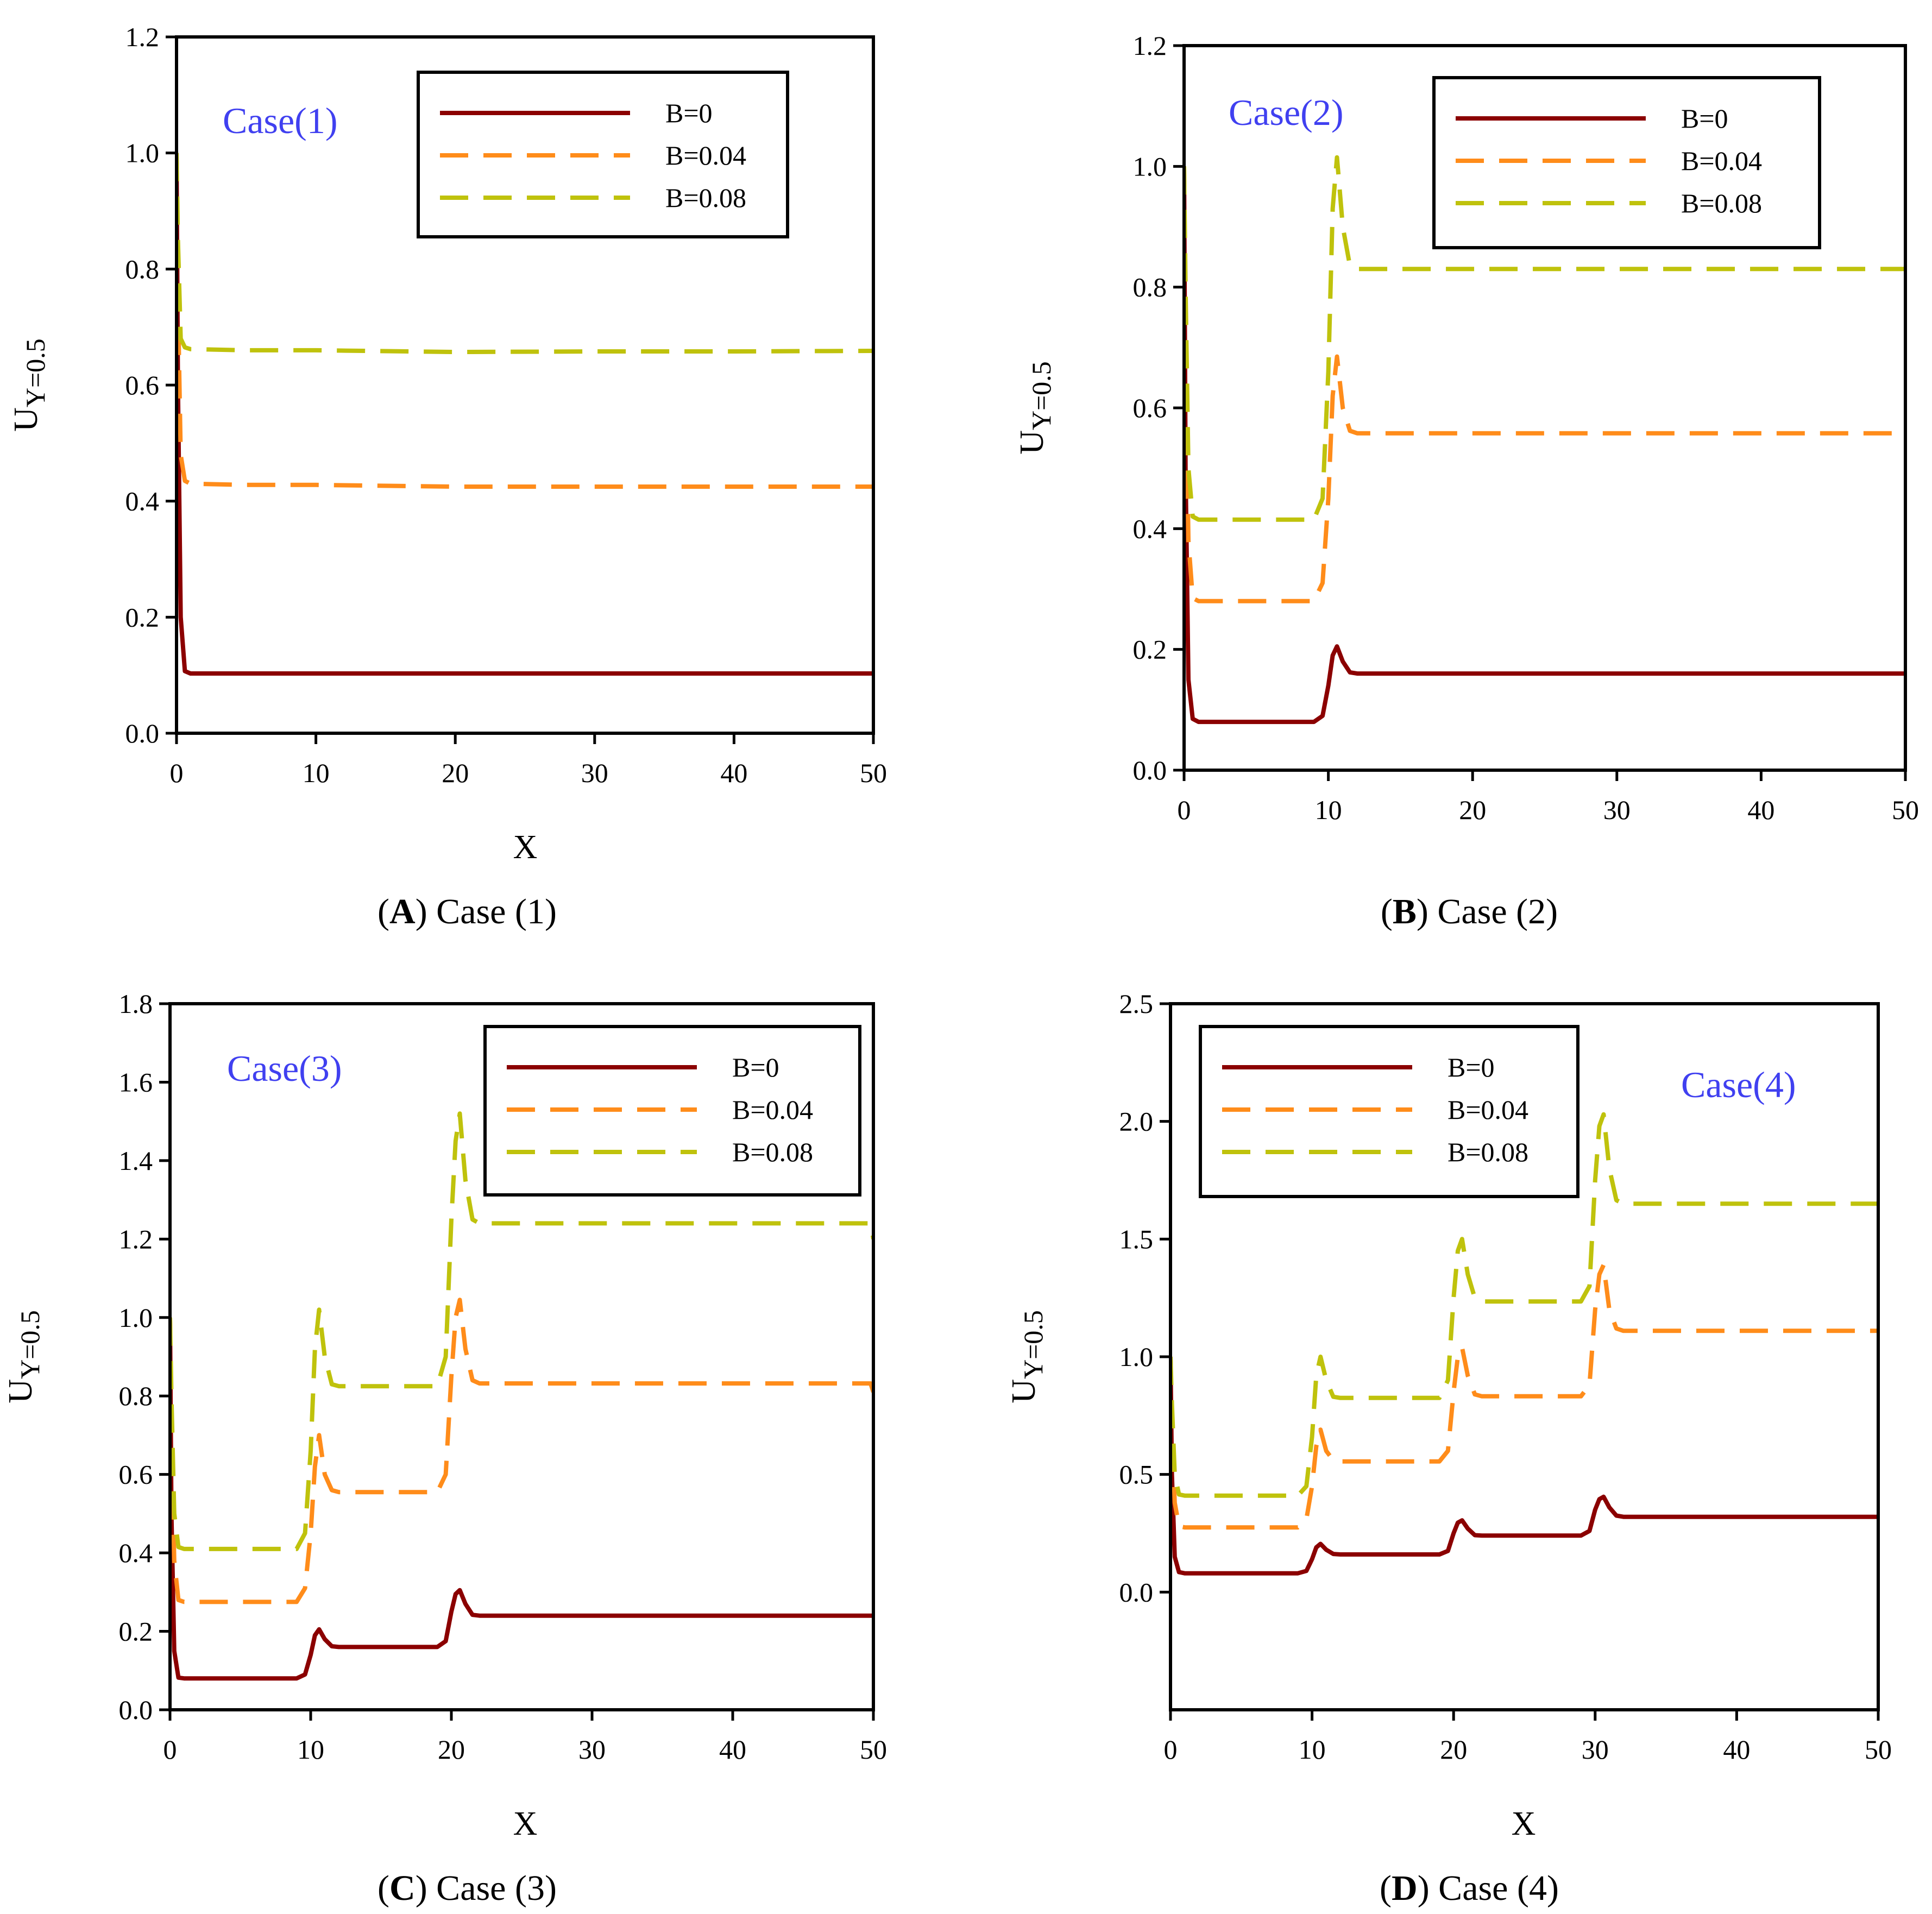  Describe the element at coordinates (1137, 1239) in the screenshot. I see `y-tick-label: 1.5` at that location.